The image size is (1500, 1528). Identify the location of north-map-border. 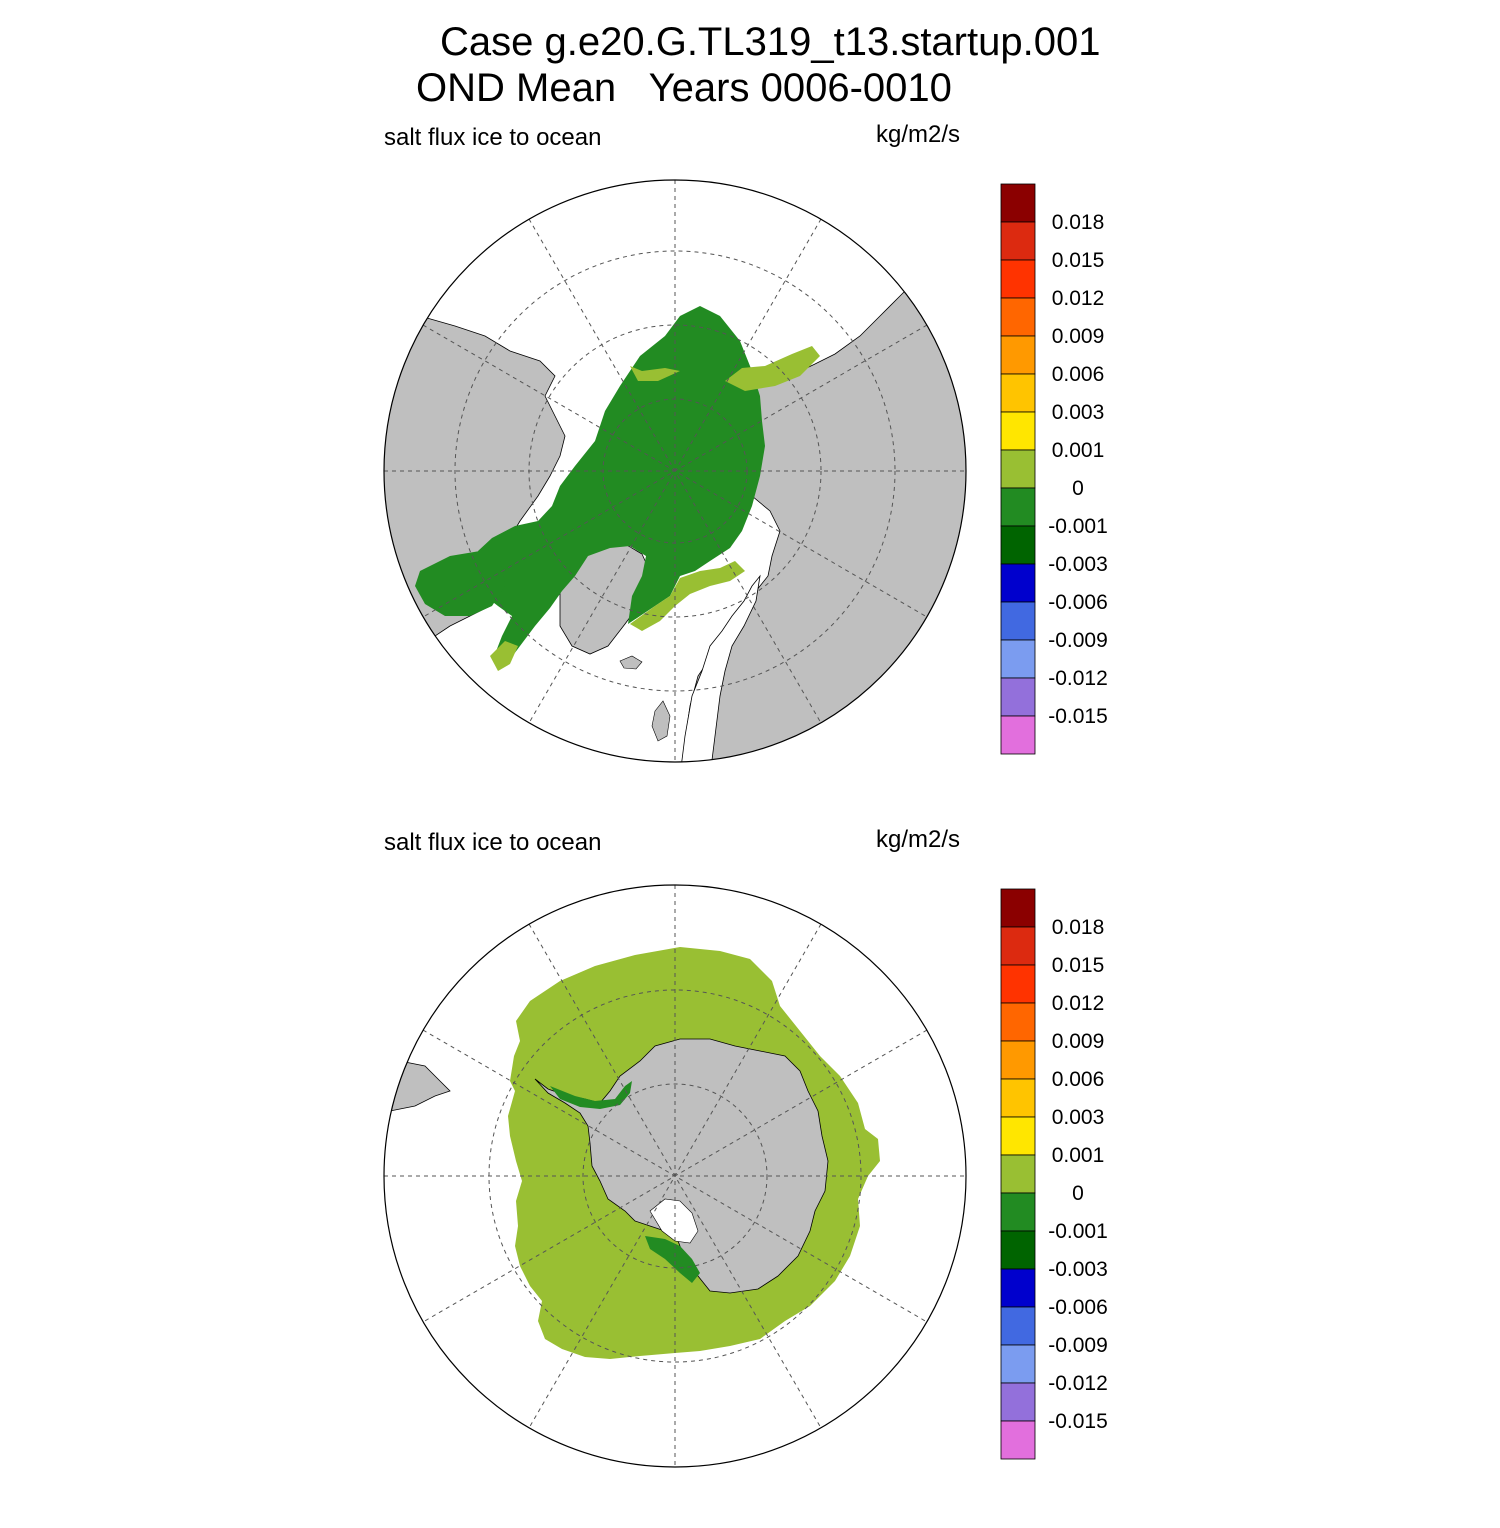
(675, 471).